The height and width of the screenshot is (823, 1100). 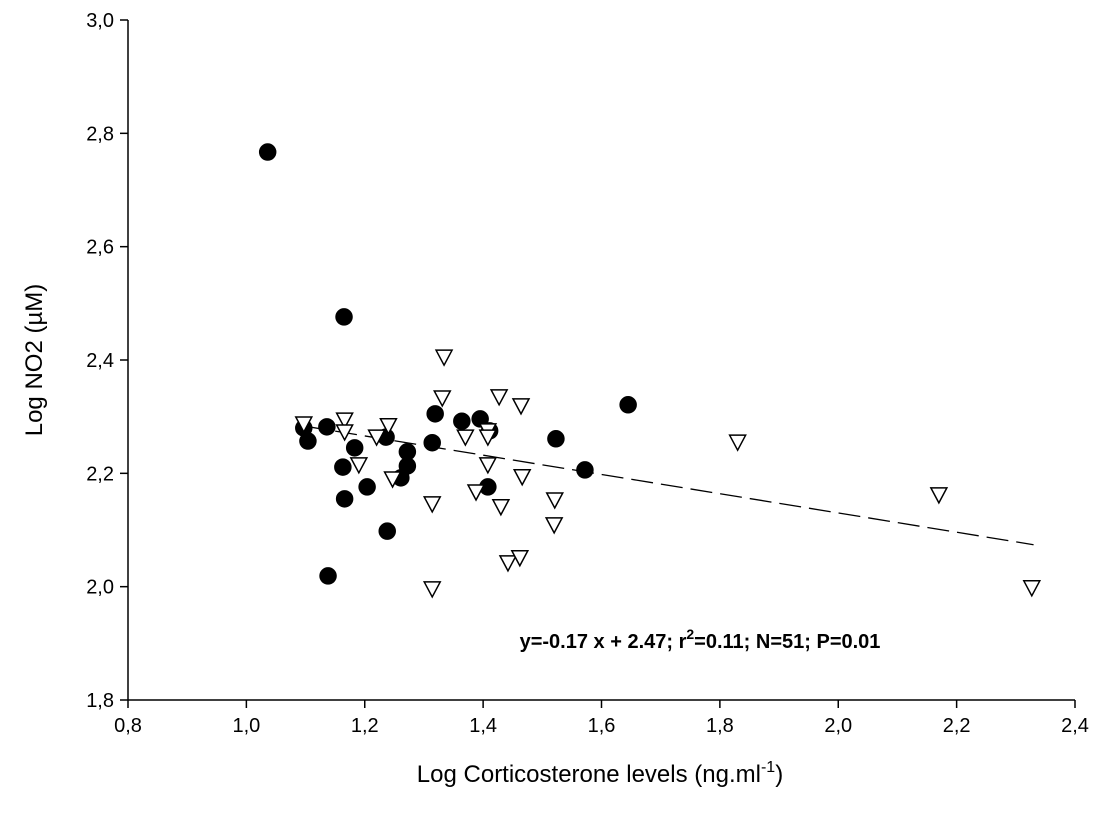 What do you see at coordinates (787, 642) in the screenshot?
I see `annotation-text: =0.11; N=51; P=0.01` at bounding box center [787, 642].